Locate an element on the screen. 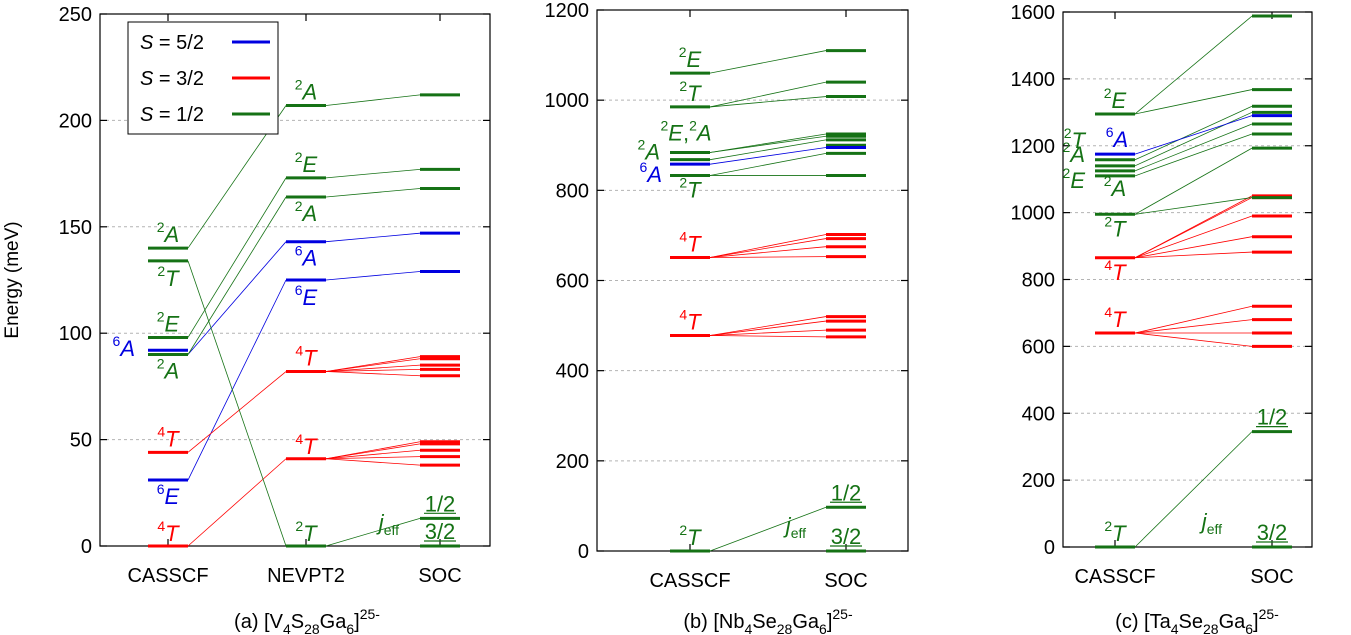  legend-label: S = 5/2 is located at coordinates (172, 43).